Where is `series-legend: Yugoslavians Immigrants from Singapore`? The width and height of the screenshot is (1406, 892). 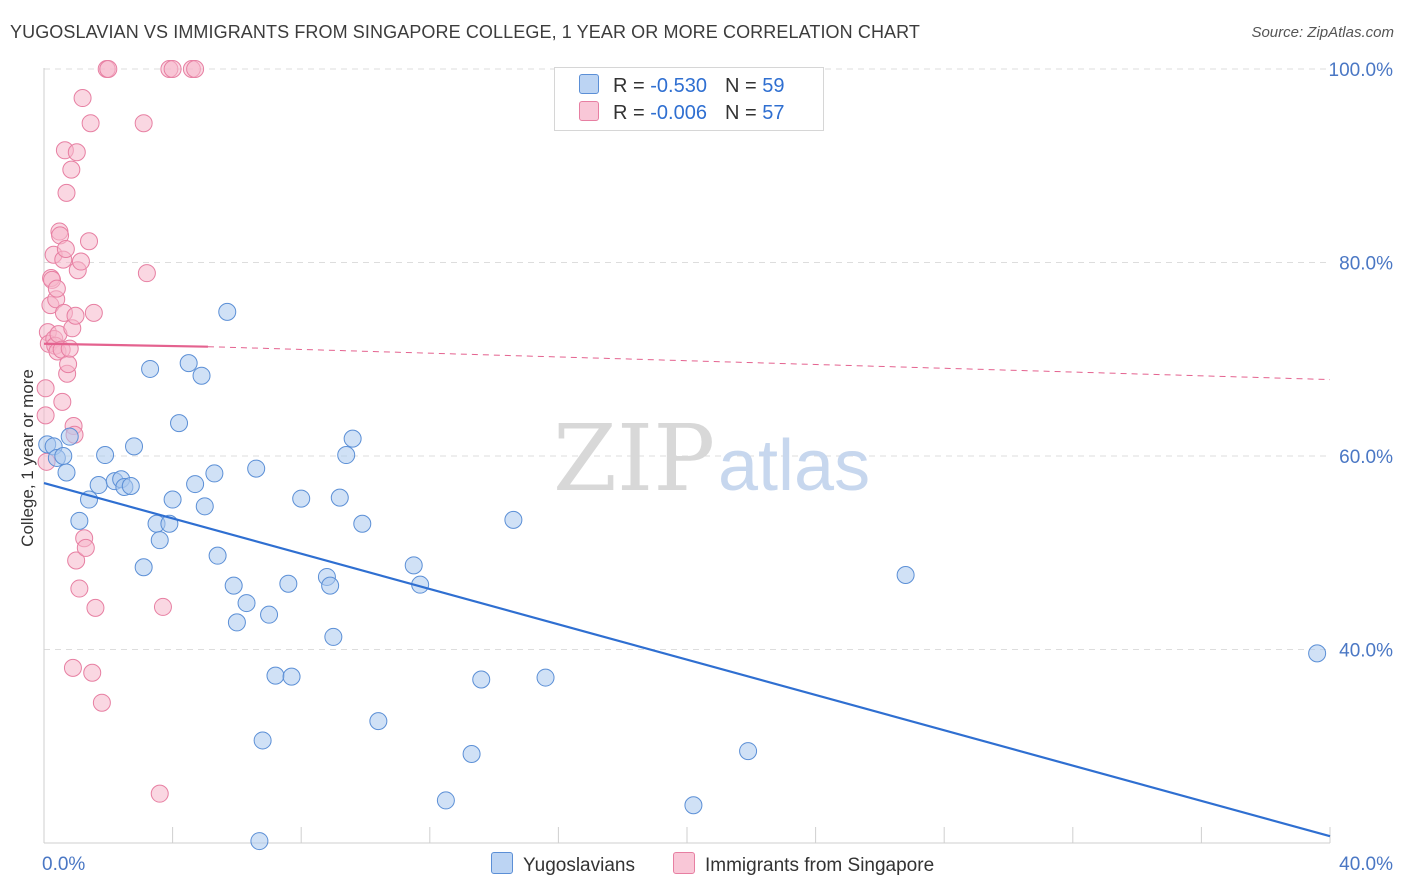
series-legend: Yugoslavians Immigrants from Singapore is located at coordinates (703, 865).